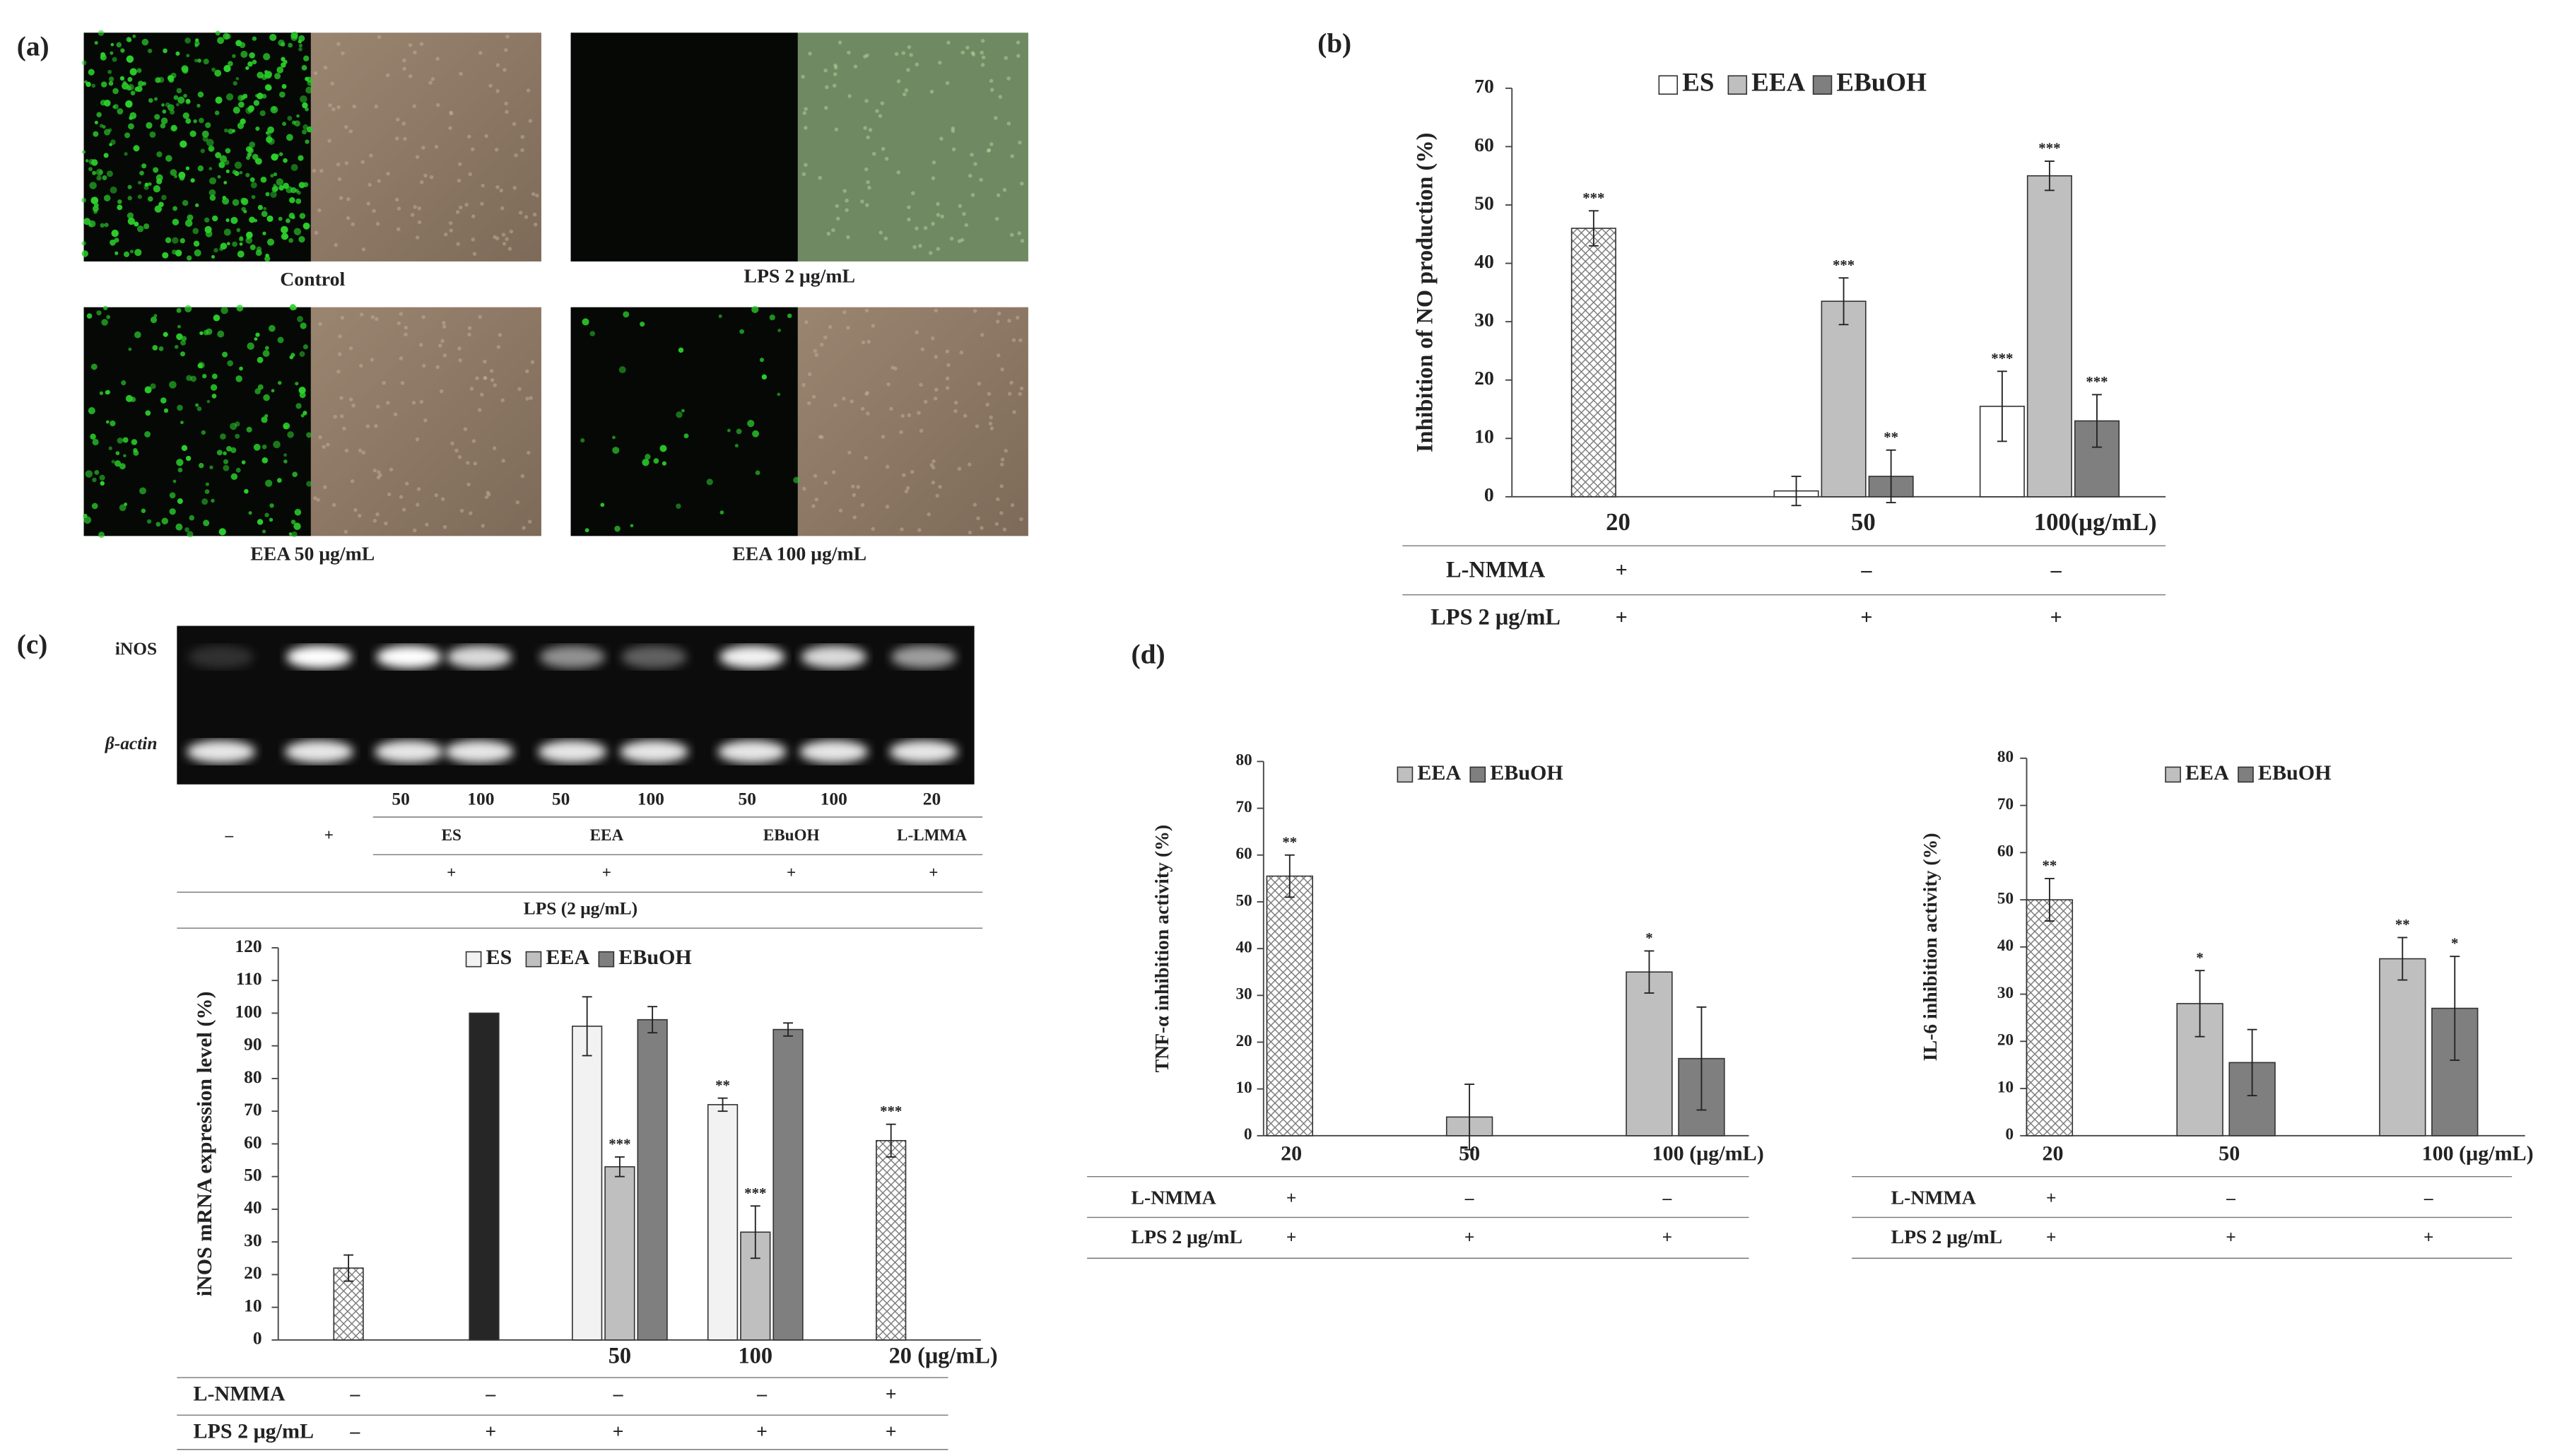 The height and width of the screenshot is (1456, 2550). I want to click on y-axis-label: TNF-α inhibition activity (%), so click(1162, 949).